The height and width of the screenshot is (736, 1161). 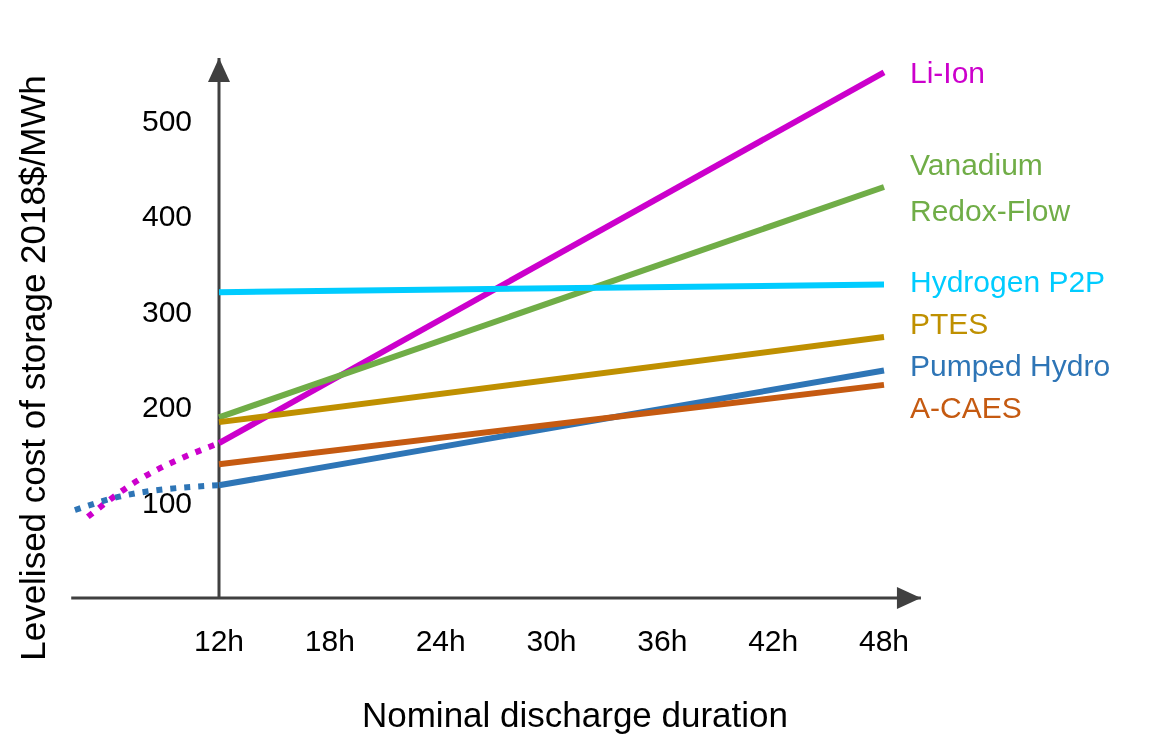 What do you see at coordinates (662, 640) in the screenshot?
I see `x-tick-label: 36h` at bounding box center [662, 640].